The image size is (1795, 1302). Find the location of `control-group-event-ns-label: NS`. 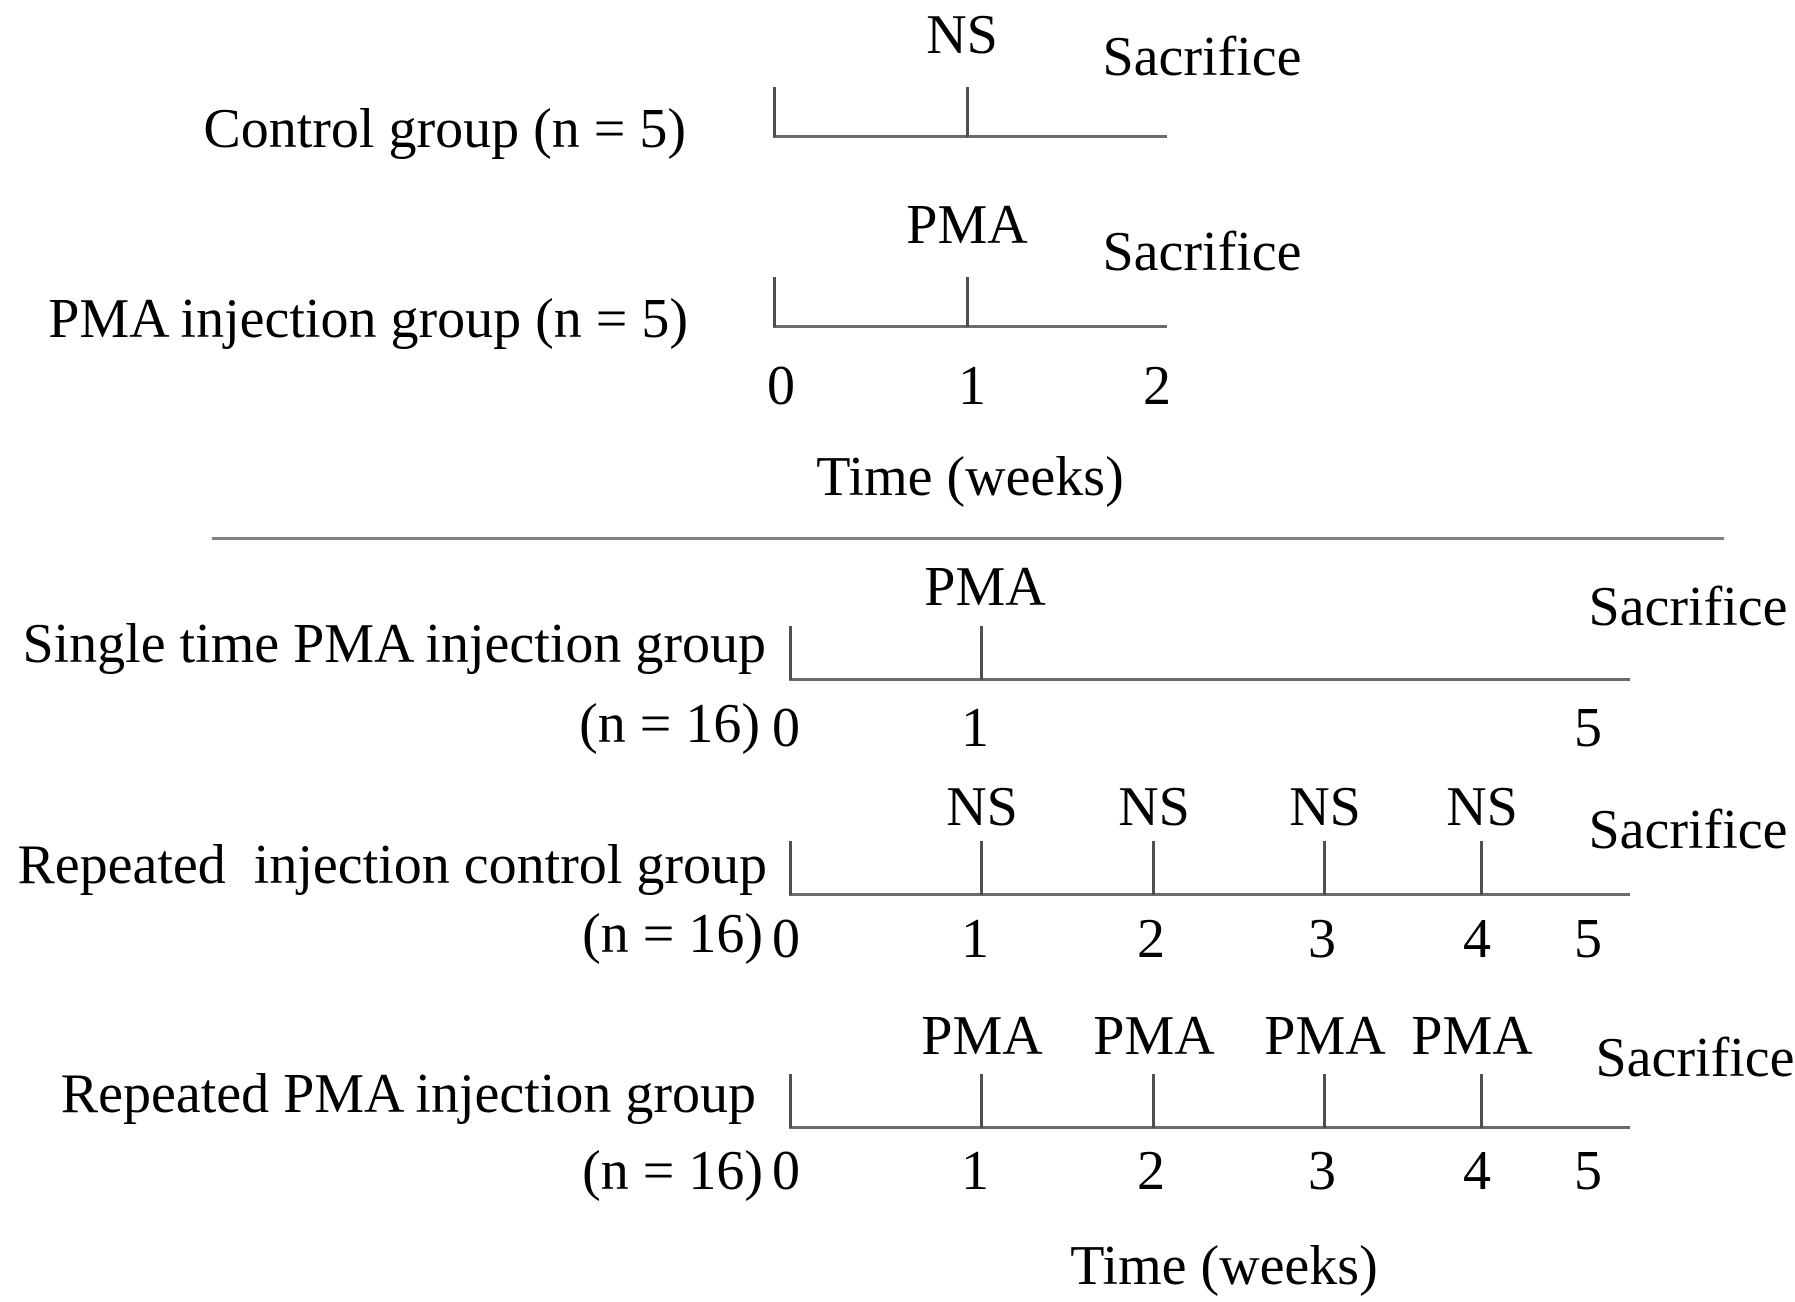

control-group-event-ns-label: NS is located at coordinates (962, 35).